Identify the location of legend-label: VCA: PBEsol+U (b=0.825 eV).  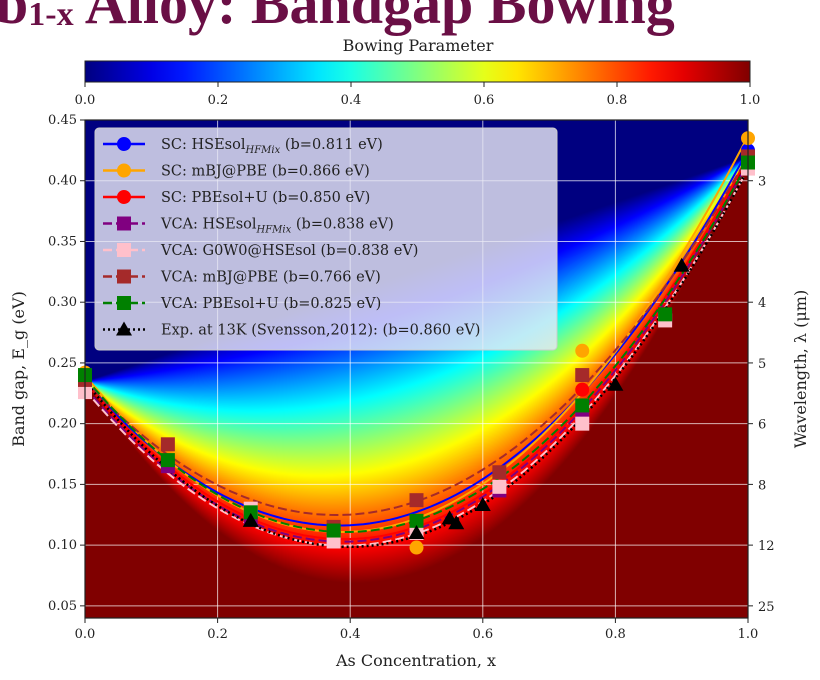
(270, 304).